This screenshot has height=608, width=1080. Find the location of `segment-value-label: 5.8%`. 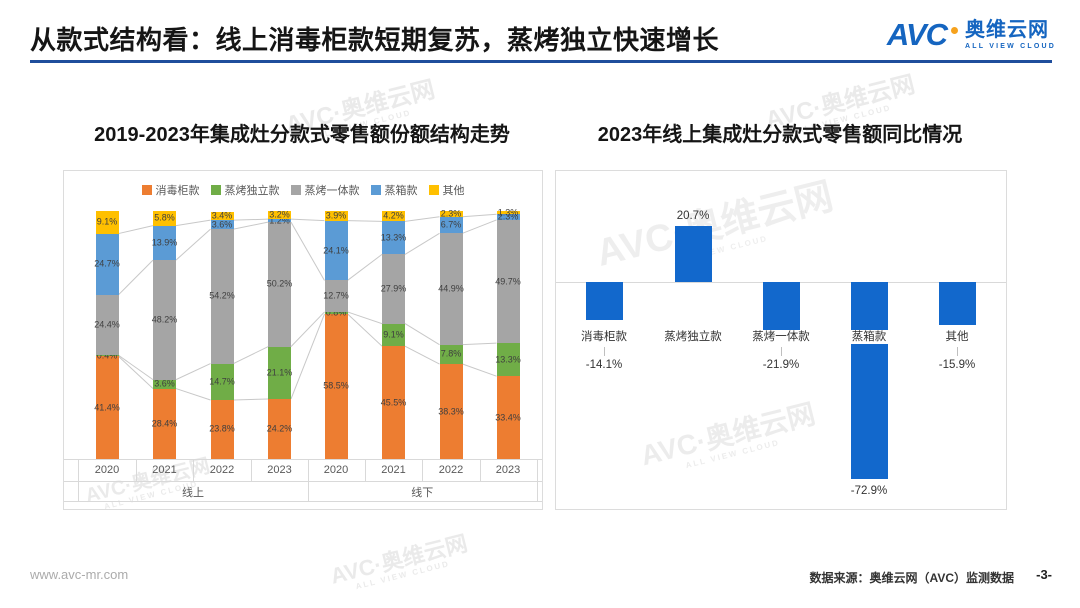

segment-value-label: 5.8% is located at coordinates (164, 217).